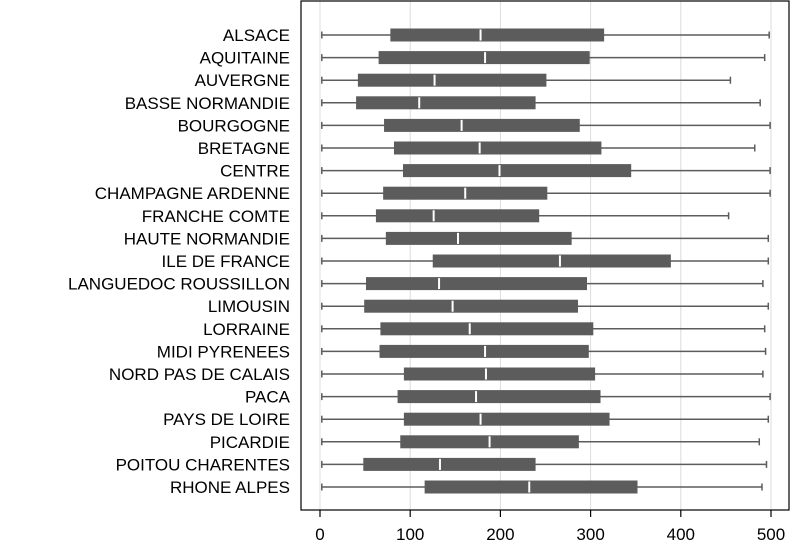 The height and width of the screenshot is (549, 792). Describe the element at coordinates (203, 464) in the screenshot. I see `category-label: POITOU CHARENTES` at that location.